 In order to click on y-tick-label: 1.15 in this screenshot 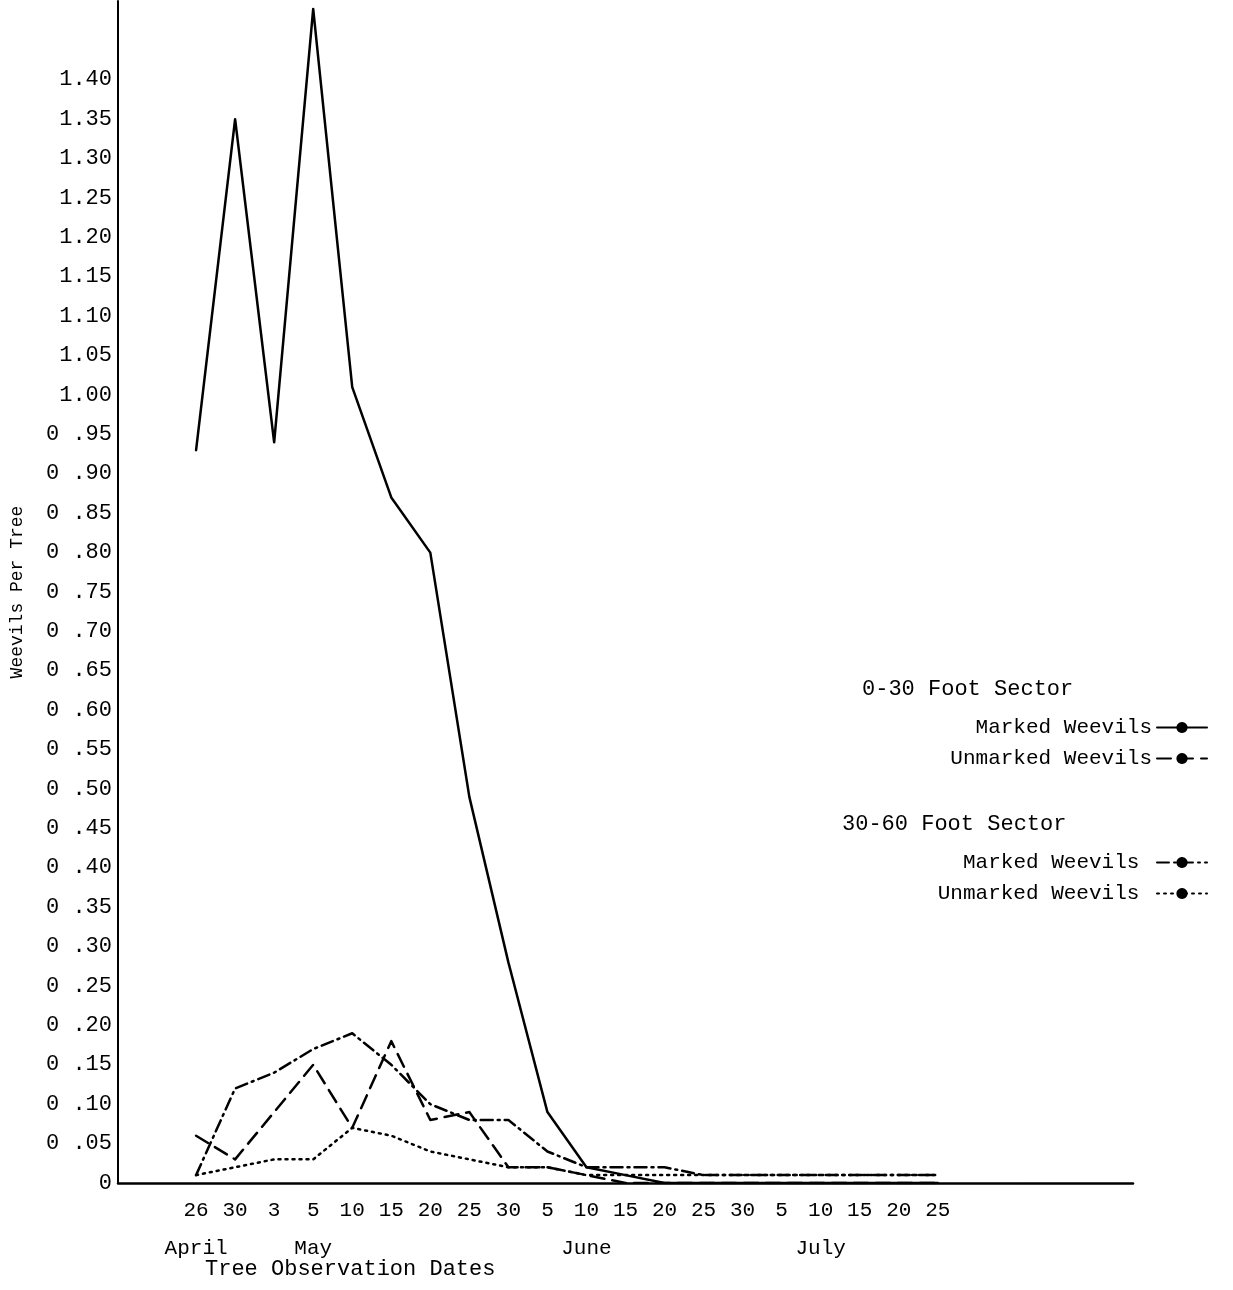, I will do `click(85, 277)`.